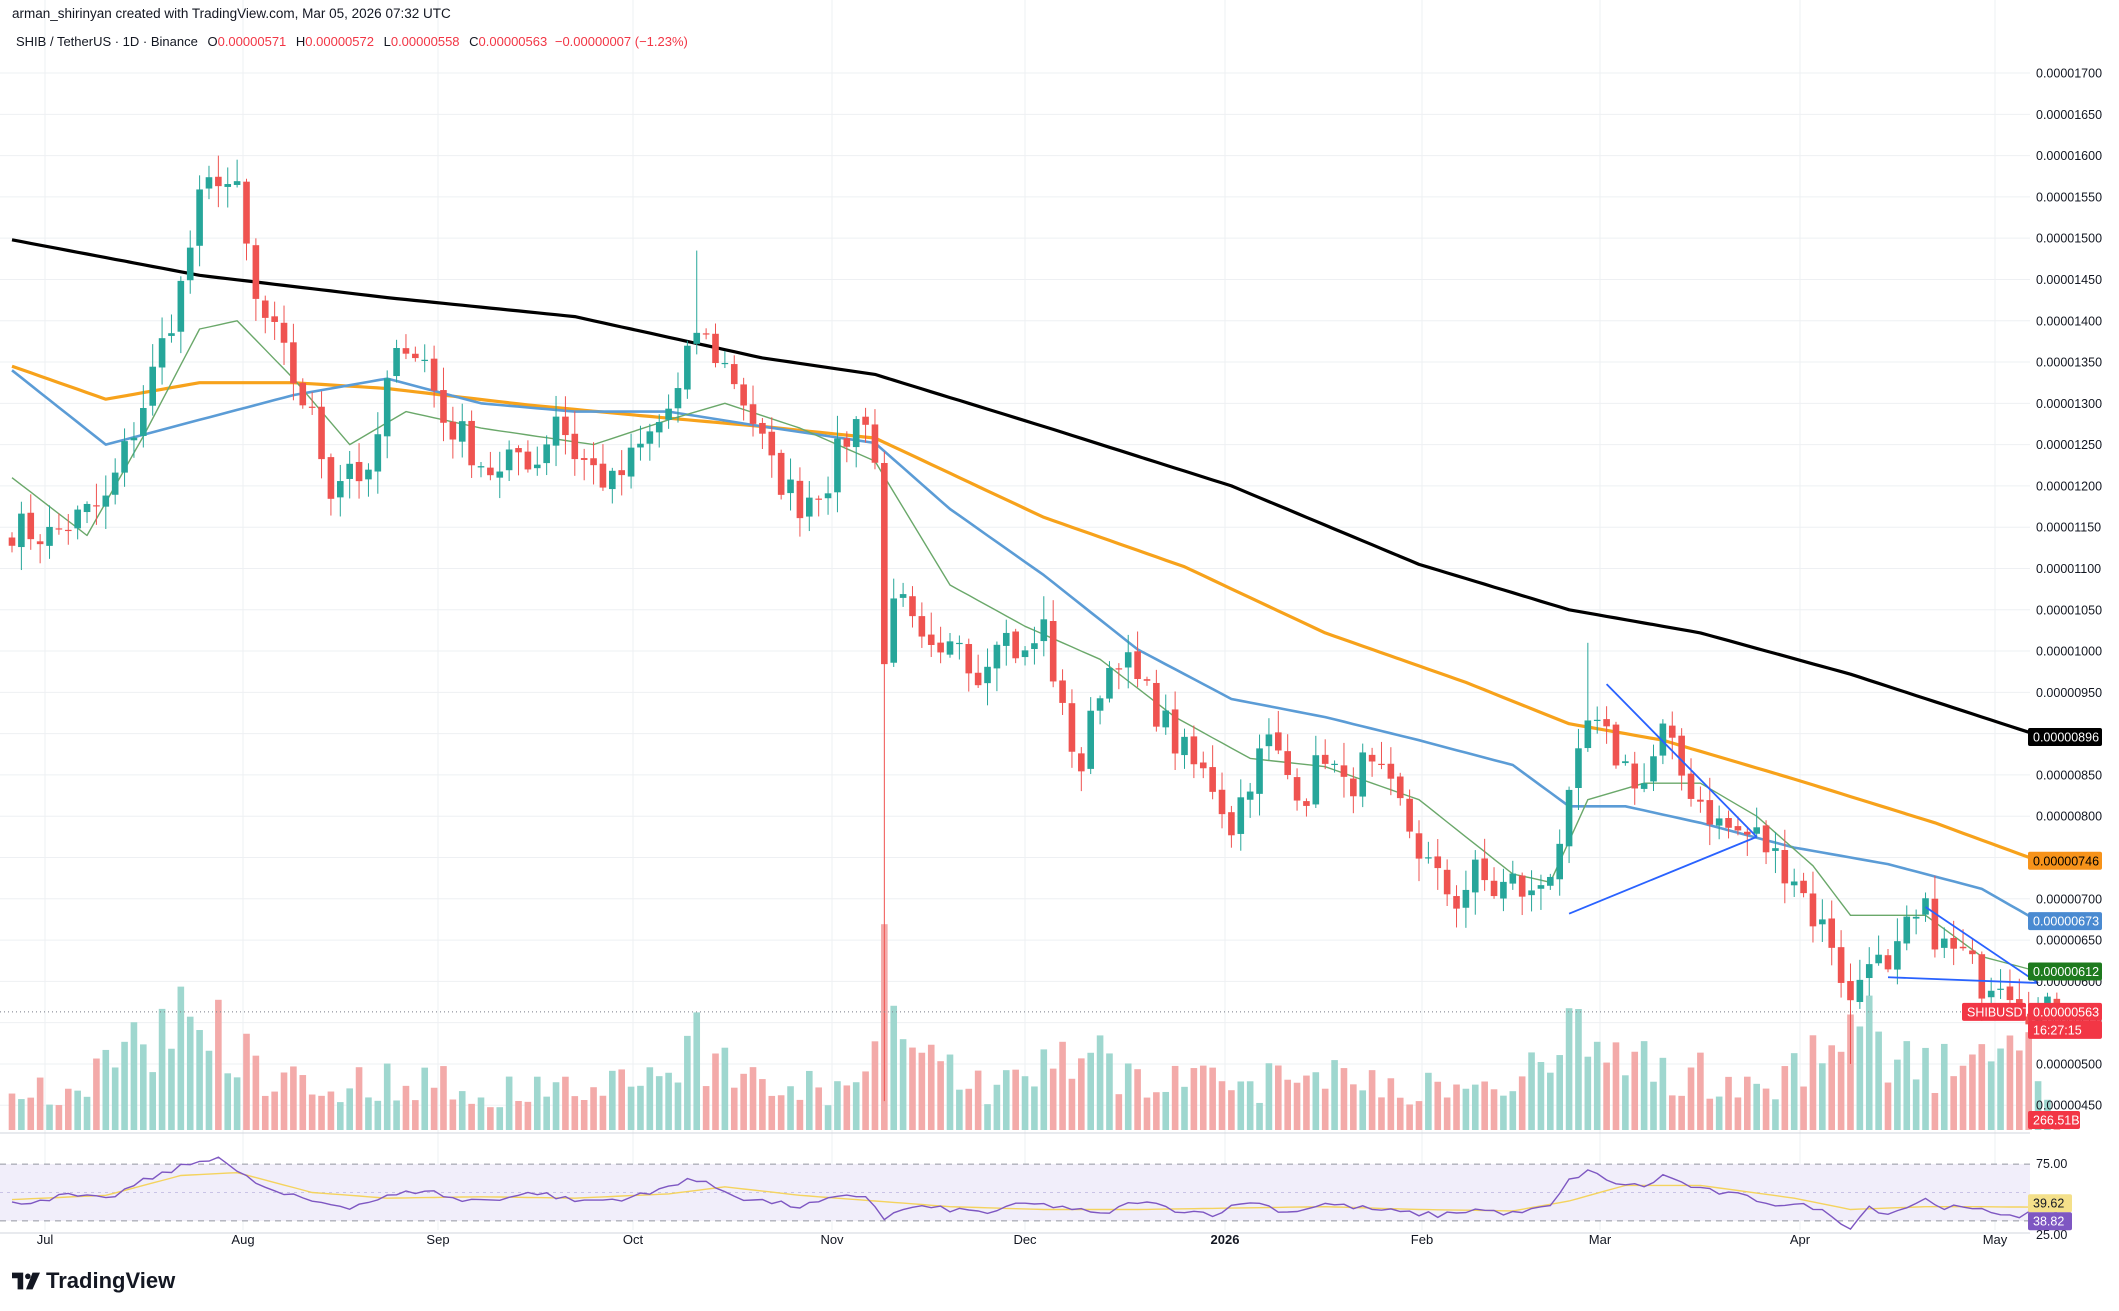 The width and height of the screenshot is (2119, 1311). What do you see at coordinates (1225, 1239) in the screenshot?
I see `time-tick-label: 2026` at bounding box center [1225, 1239].